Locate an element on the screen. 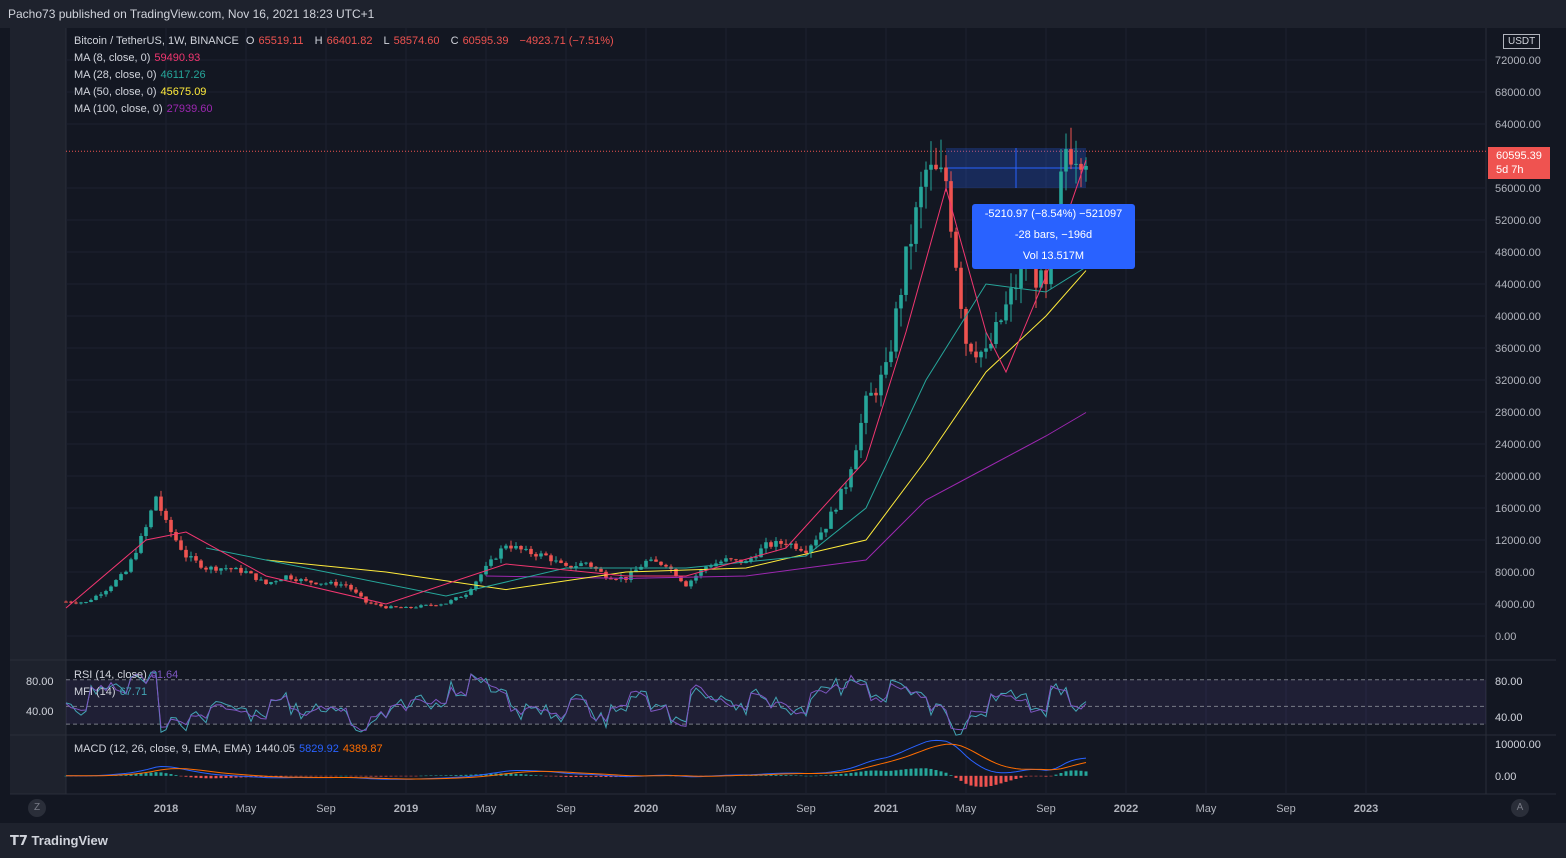 This screenshot has height=858, width=1566. signal-line is located at coordinates (576, 761).